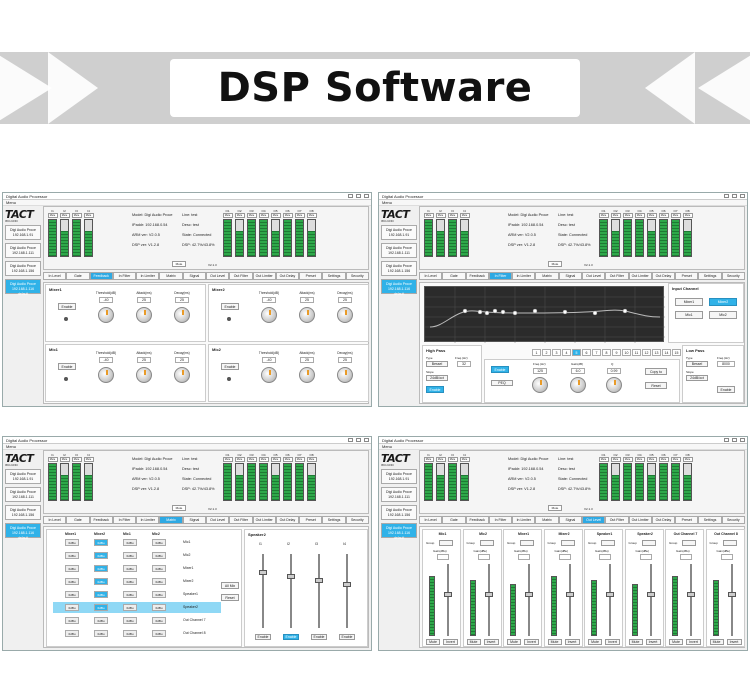  Describe the element at coordinates (723, 315) in the screenshot. I see `channel-button: Mic2` at that location.